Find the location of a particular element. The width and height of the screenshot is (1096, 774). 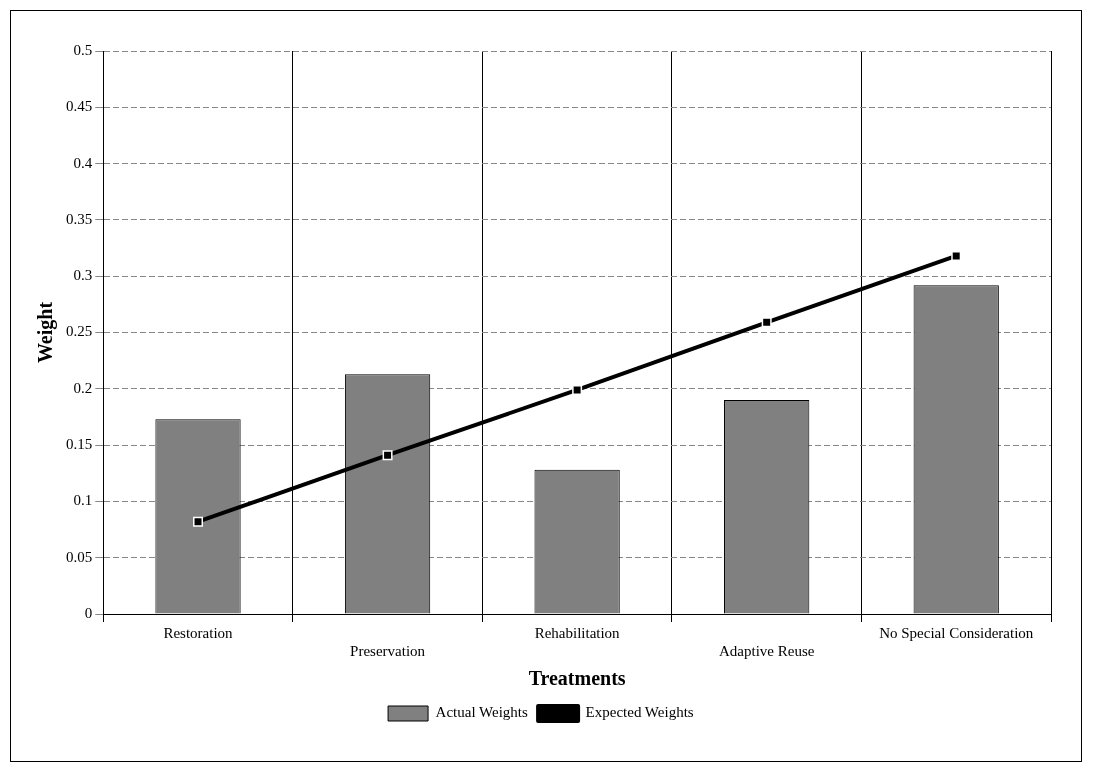

y-tick-label: 0.4 is located at coordinates (83, 162).